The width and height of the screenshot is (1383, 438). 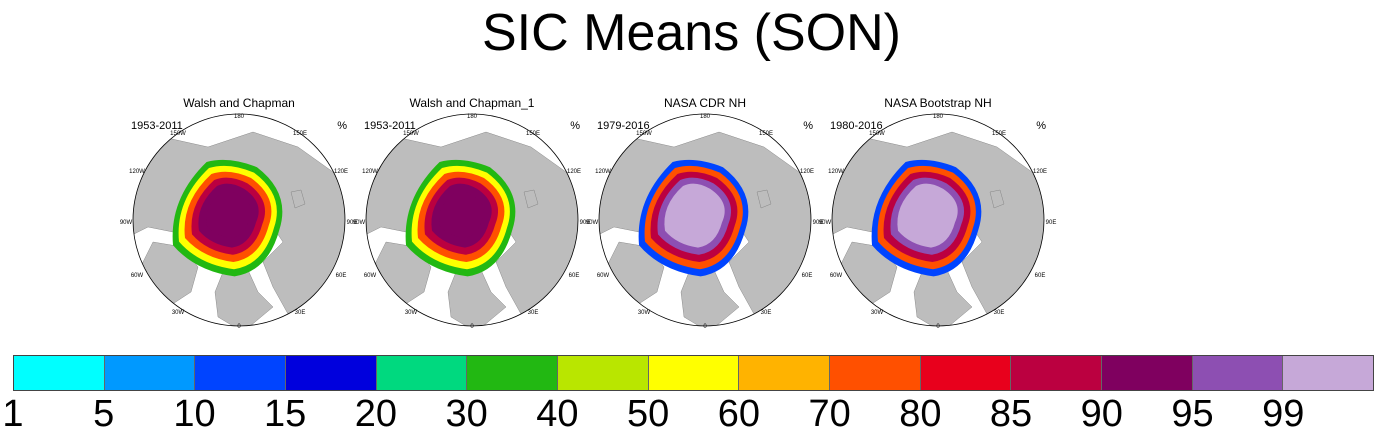 What do you see at coordinates (557, 414) in the screenshot?
I see `colorbar-tick-label: 40` at bounding box center [557, 414].